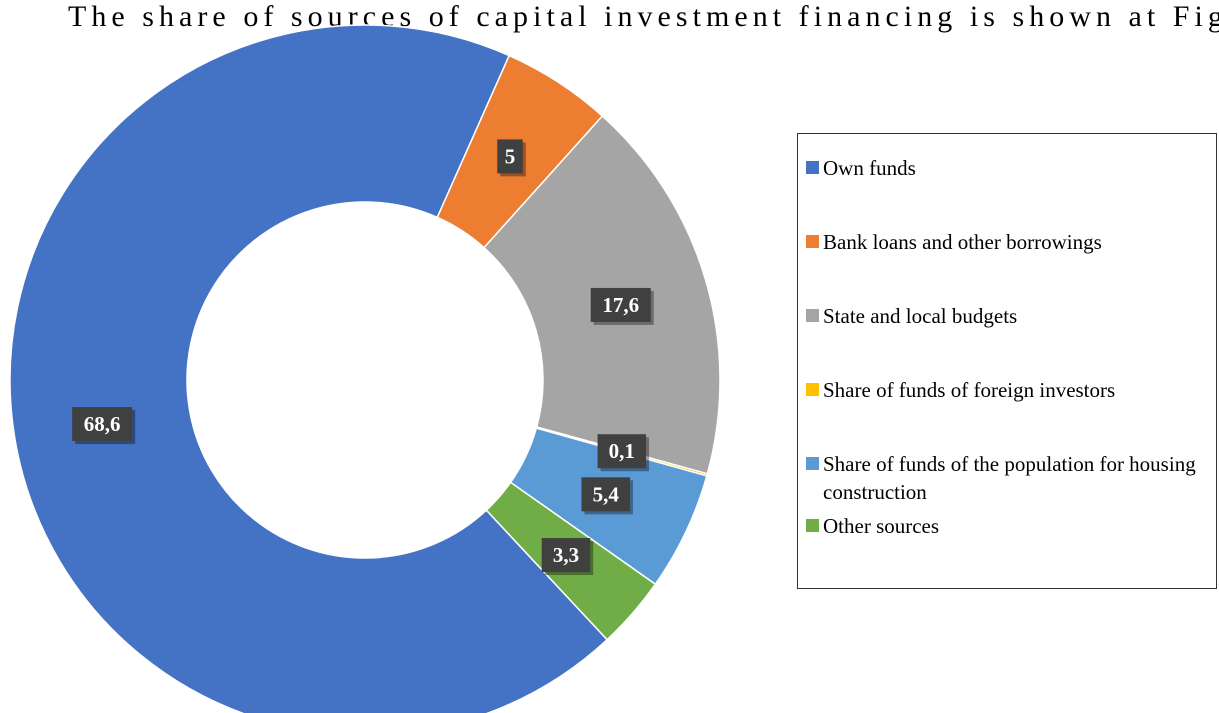  I want to click on value-label: 5,4, so click(606, 494).